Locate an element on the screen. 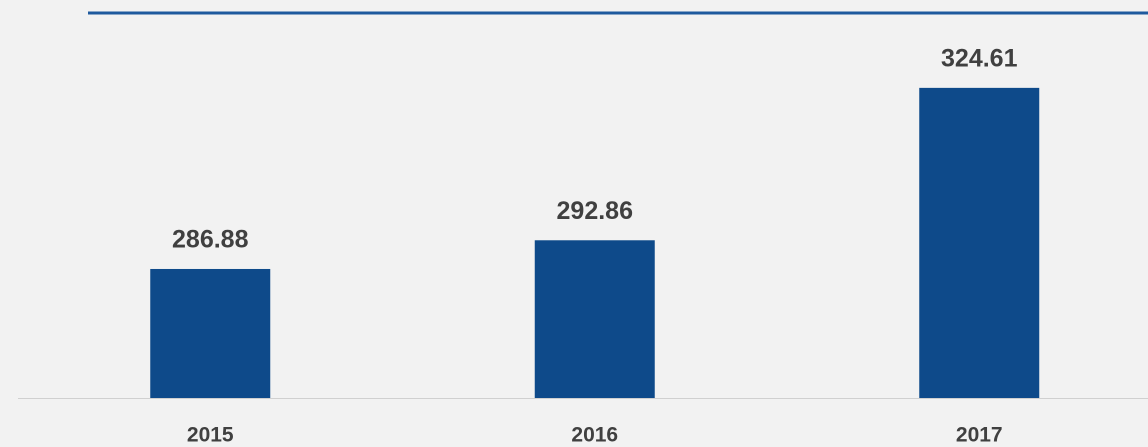 The width and height of the screenshot is (1148, 447). data-label: 286.88 is located at coordinates (210, 240).